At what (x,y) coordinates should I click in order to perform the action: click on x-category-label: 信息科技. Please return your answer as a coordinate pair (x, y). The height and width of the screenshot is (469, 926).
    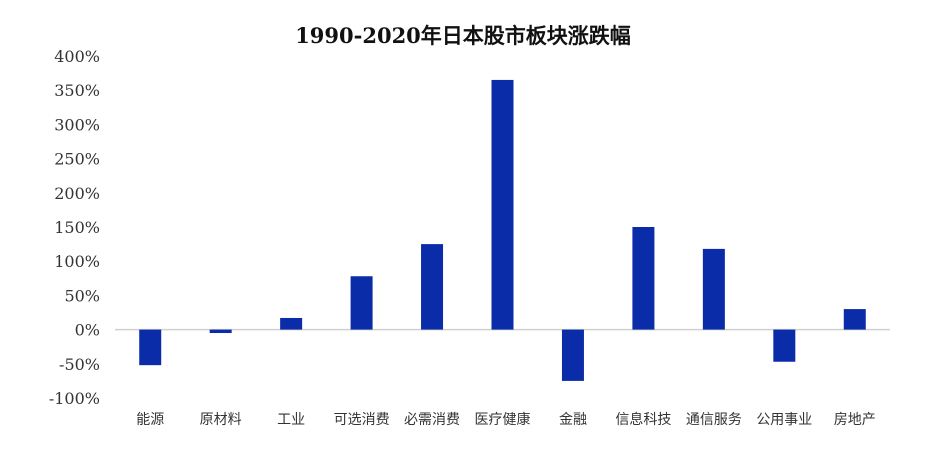
    Looking at the image, I should click on (643, 419).